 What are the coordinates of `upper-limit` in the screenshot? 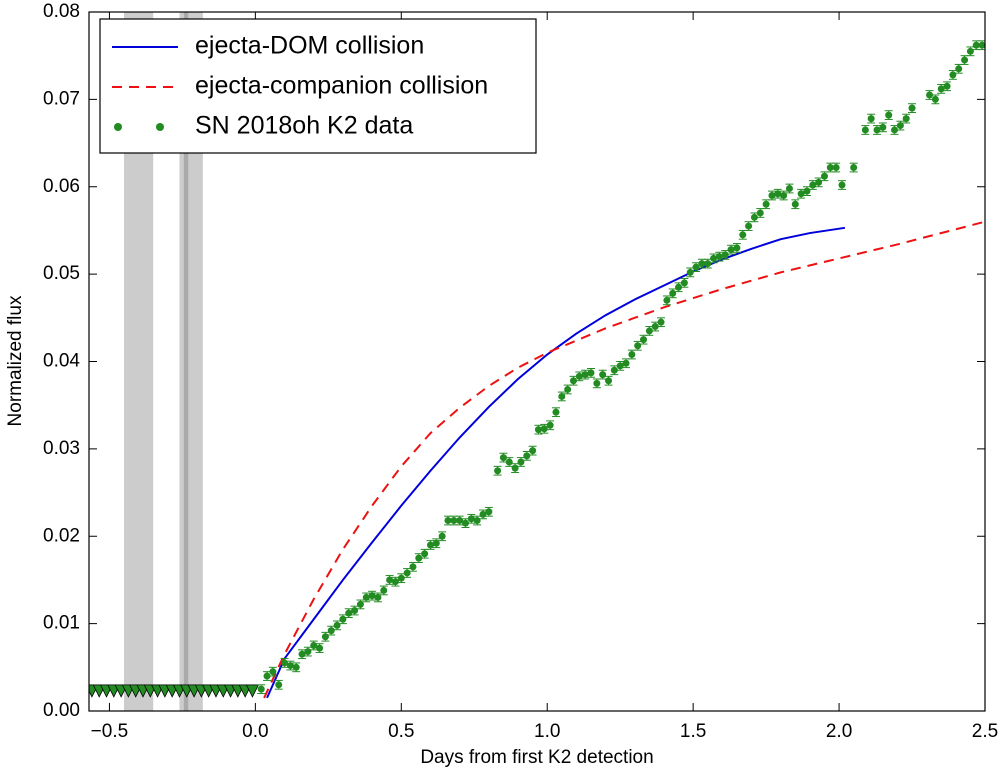 It's located at (252, 691).